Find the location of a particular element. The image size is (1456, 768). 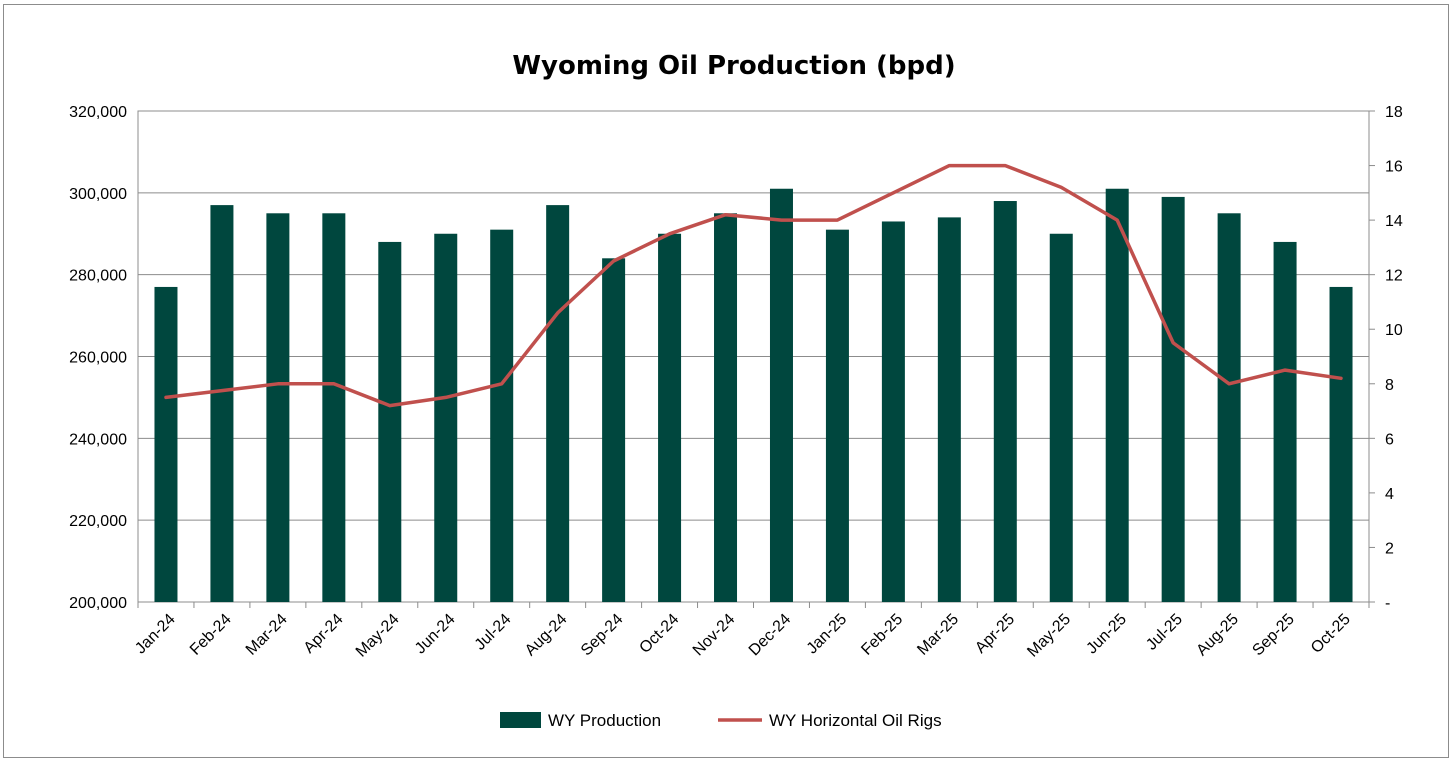

x-tick-label: May-24 is located at coordinates (378, 636).